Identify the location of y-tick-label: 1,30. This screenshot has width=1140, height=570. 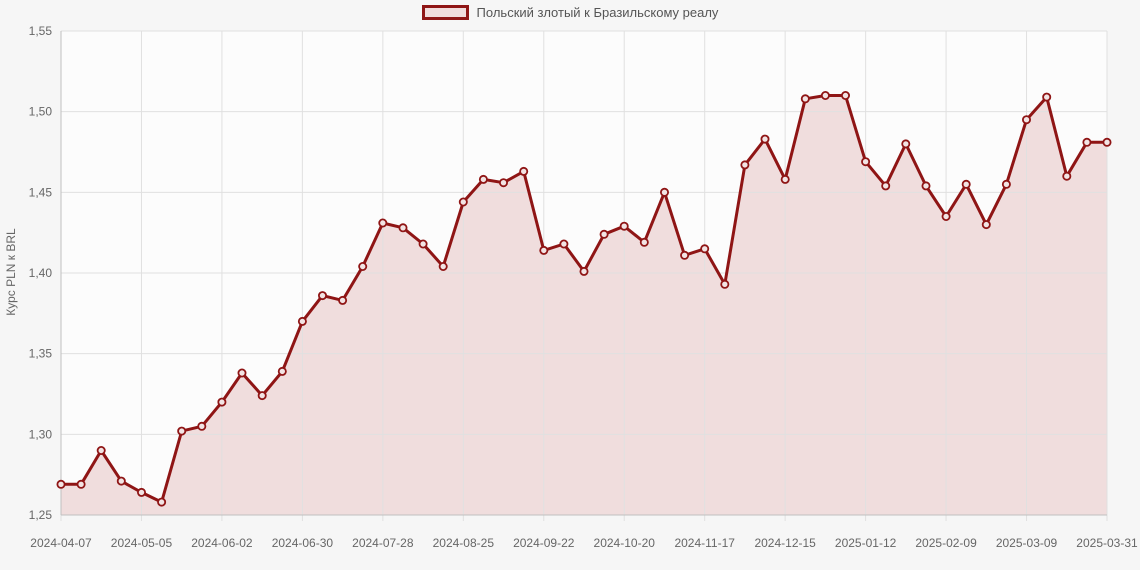
(41, 434).